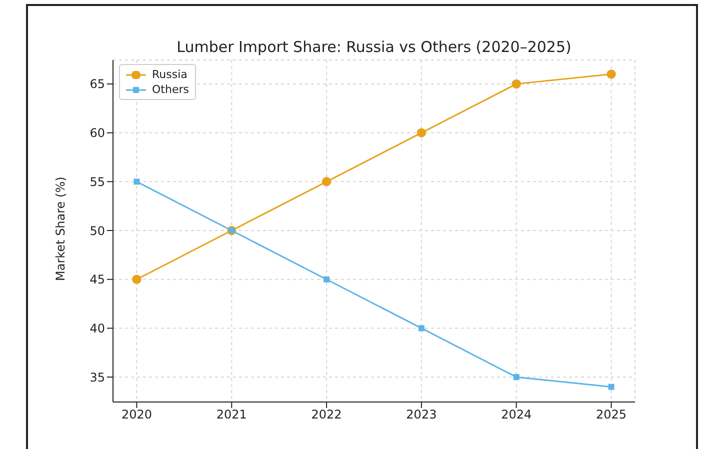 Image resolution: width=711 pixels, height=449 pixels. I want to click on y-tick-label: 65, so click(97, 84).